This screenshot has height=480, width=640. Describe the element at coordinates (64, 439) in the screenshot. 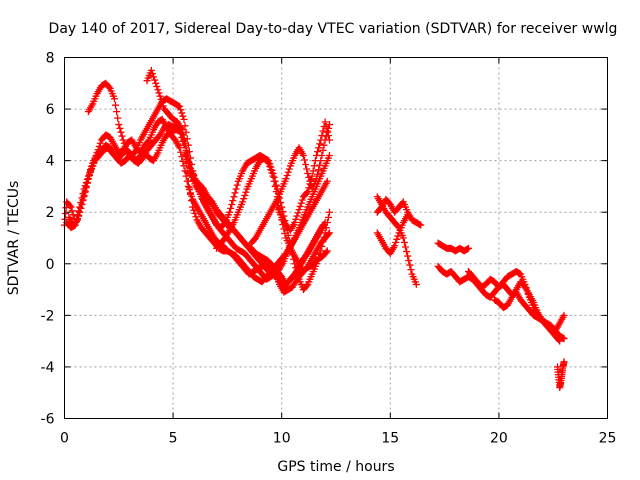

I see `x-tick-label: 0` at that location.